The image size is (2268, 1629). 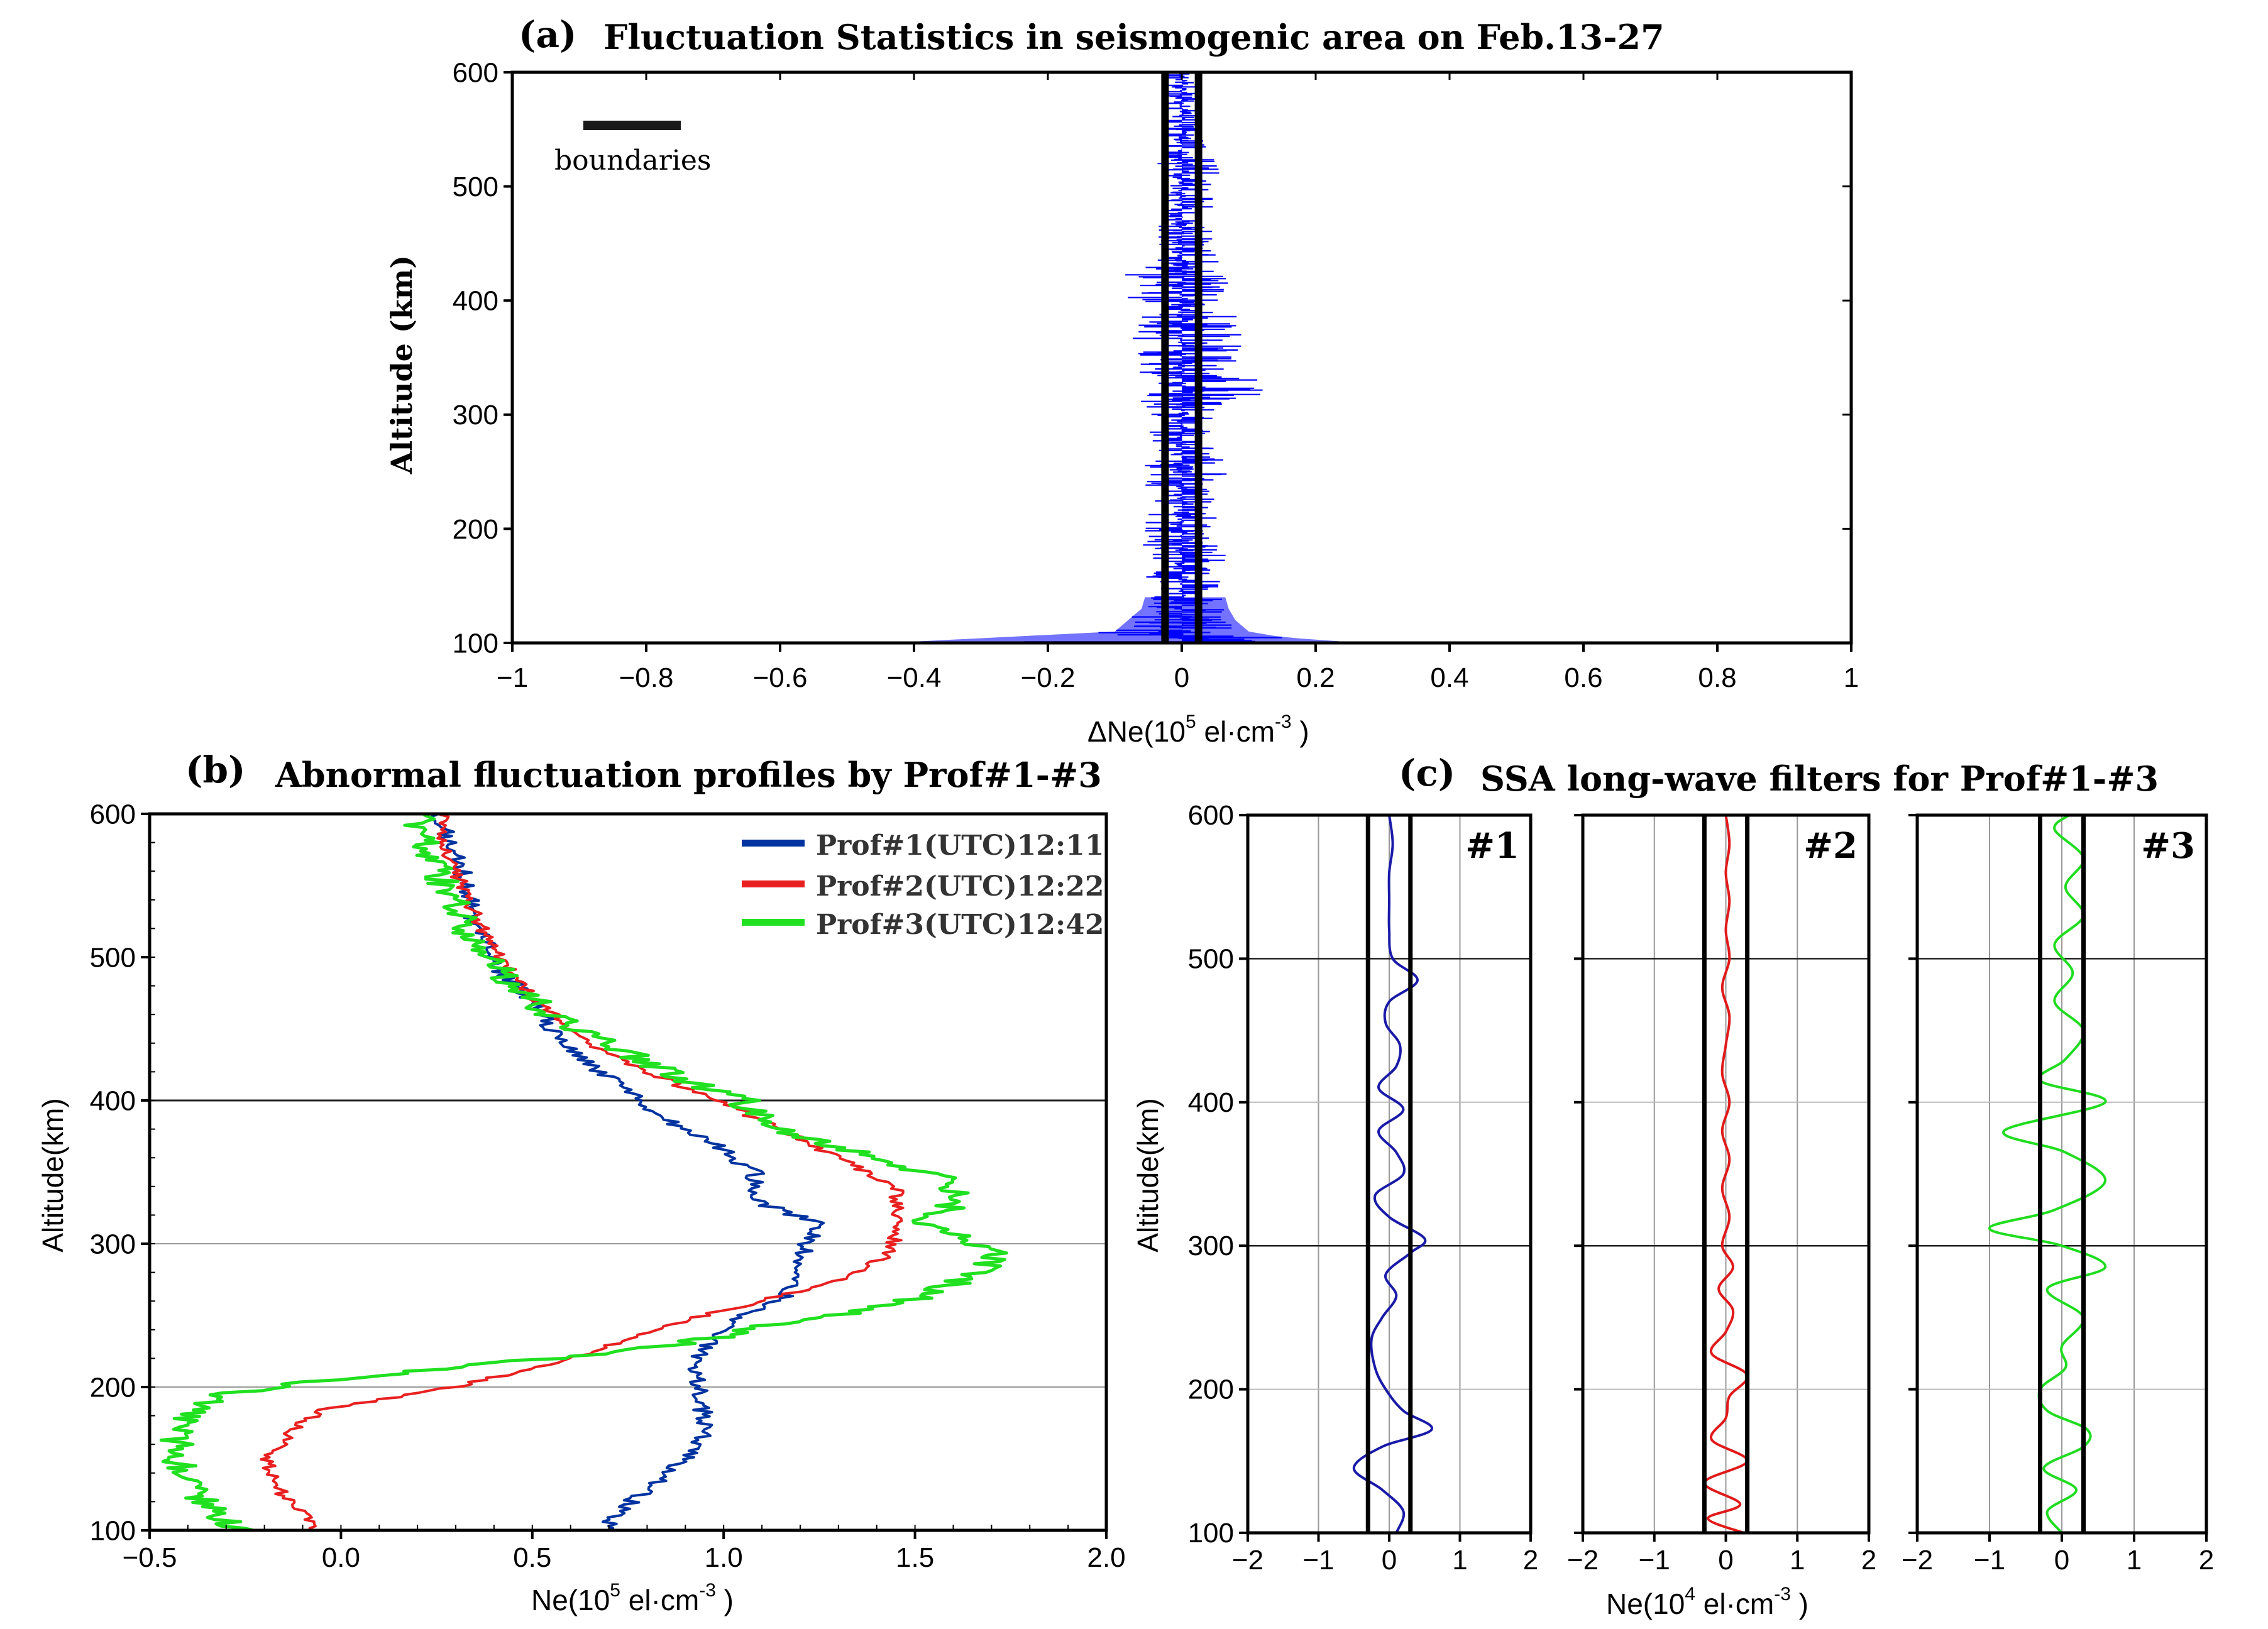 What do you see at coordinates (914, 677) in the screenshot?
I see `x-tick-label: −0.4` at bounding box center [914, 677].